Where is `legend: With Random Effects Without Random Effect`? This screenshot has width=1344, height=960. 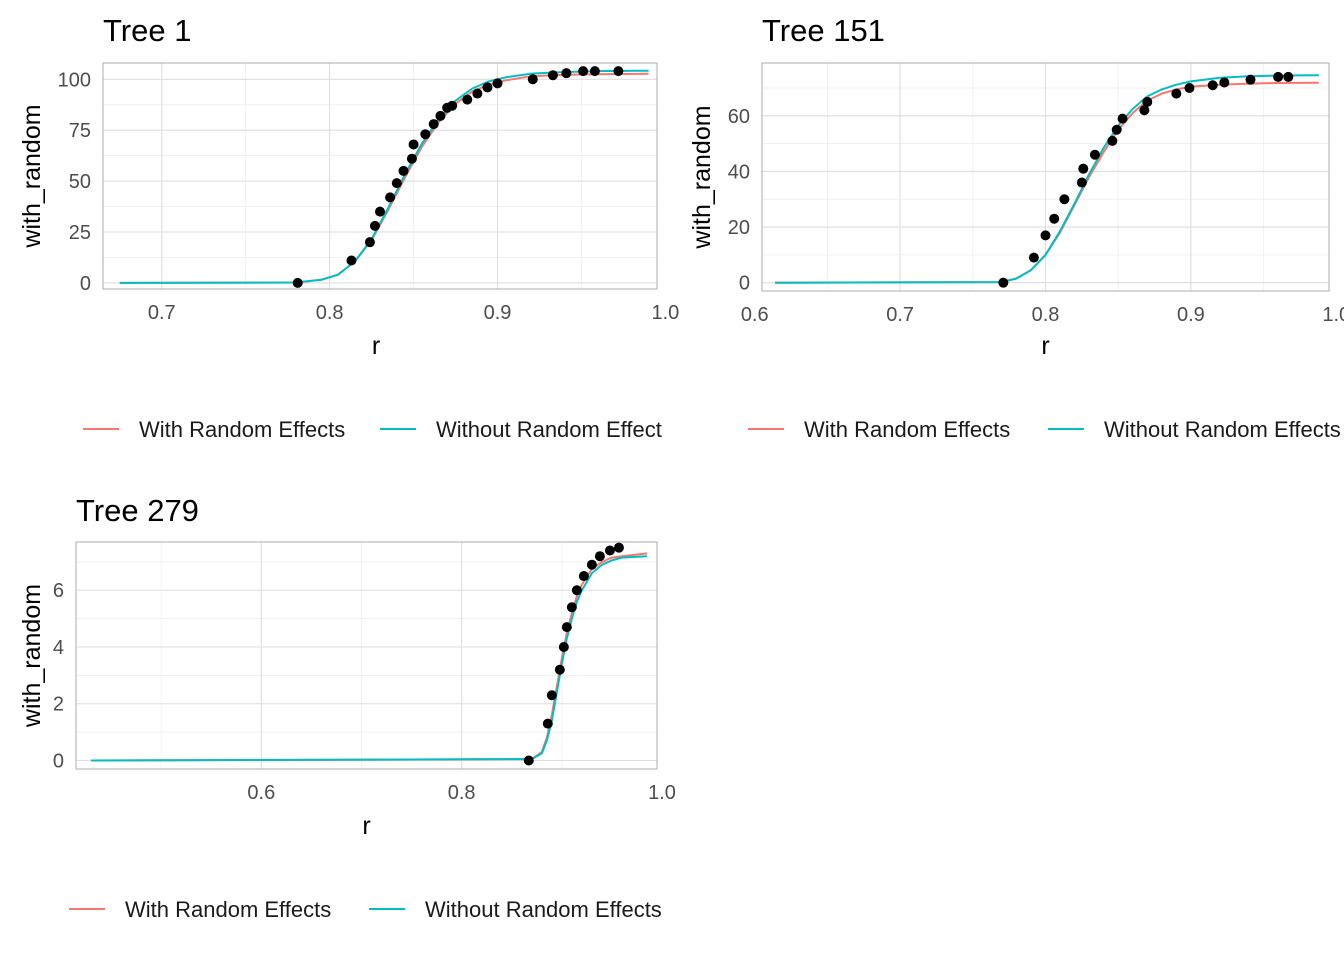 legend: With Random Effects Without Random Effect is located at coordinates (372, 429).